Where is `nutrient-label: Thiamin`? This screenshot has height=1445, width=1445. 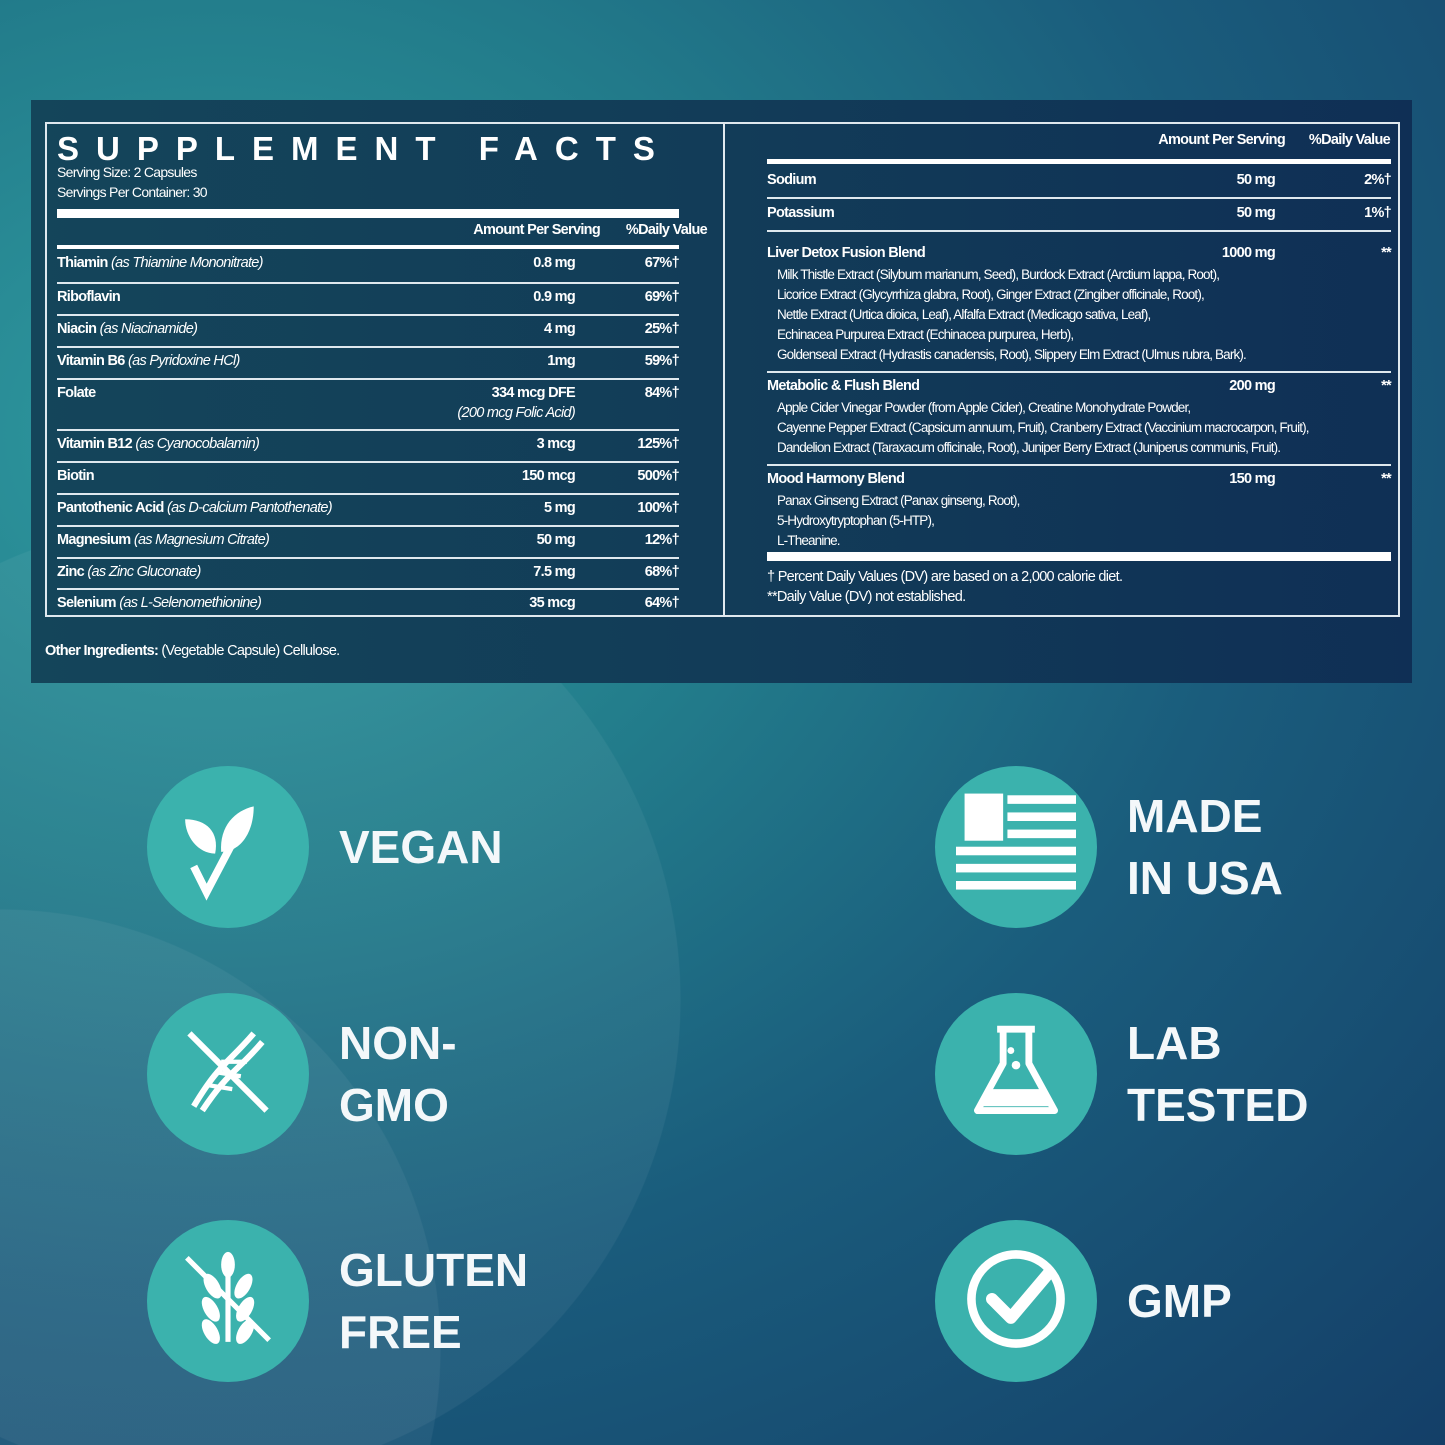 nutrient-label: Thiamin is located at coordinates (82, 263).